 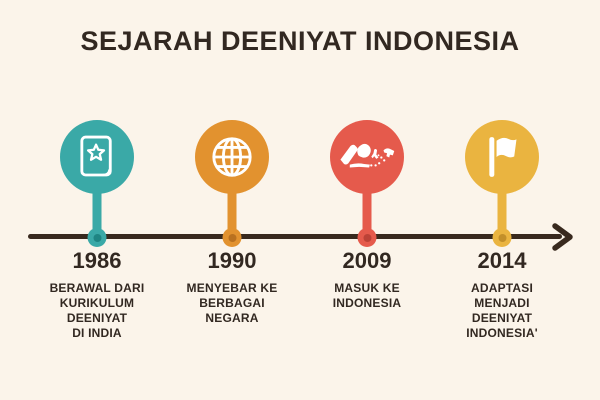 I want to click on milestone-description: MENYEBAR KE BERBAGAI NEGARA, so click(x=232, y=303).